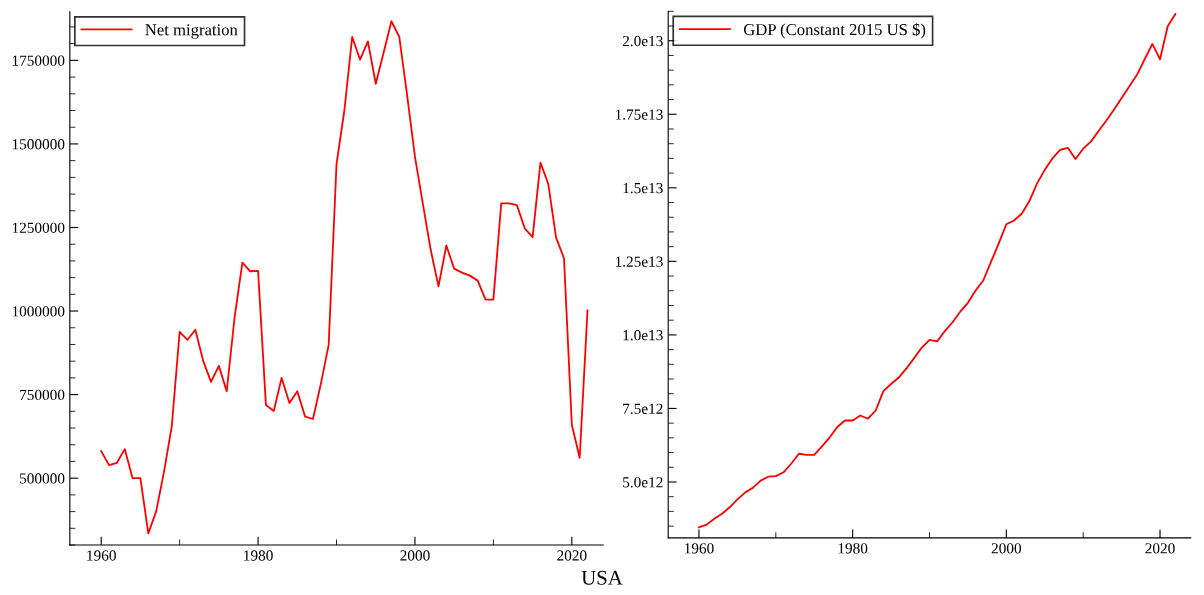  Describe the element at coordinates (38, 311) in the screenshot. I see `y-tick-label: 1000000` at that location.